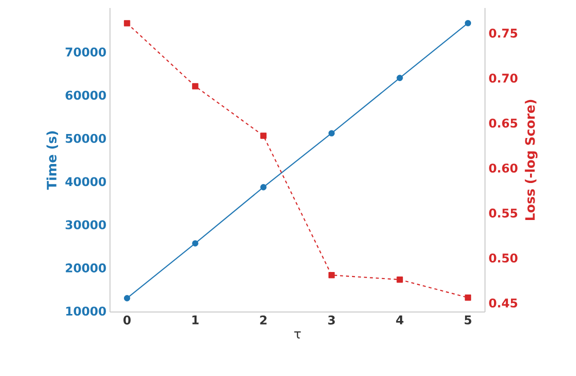  Describe the element at coordinates (297, 334) in the screenshot. I see `x-axis-title: τ` at that location.